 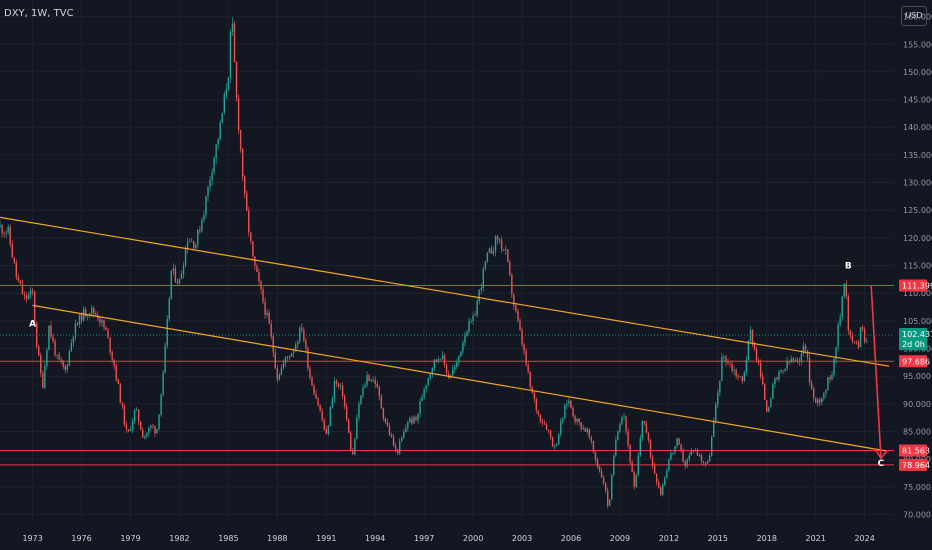 What do you see at coordinates (718, 538) in the screenshot?
I see `x-tick-label: 2015` at bounding box center [718, 538].